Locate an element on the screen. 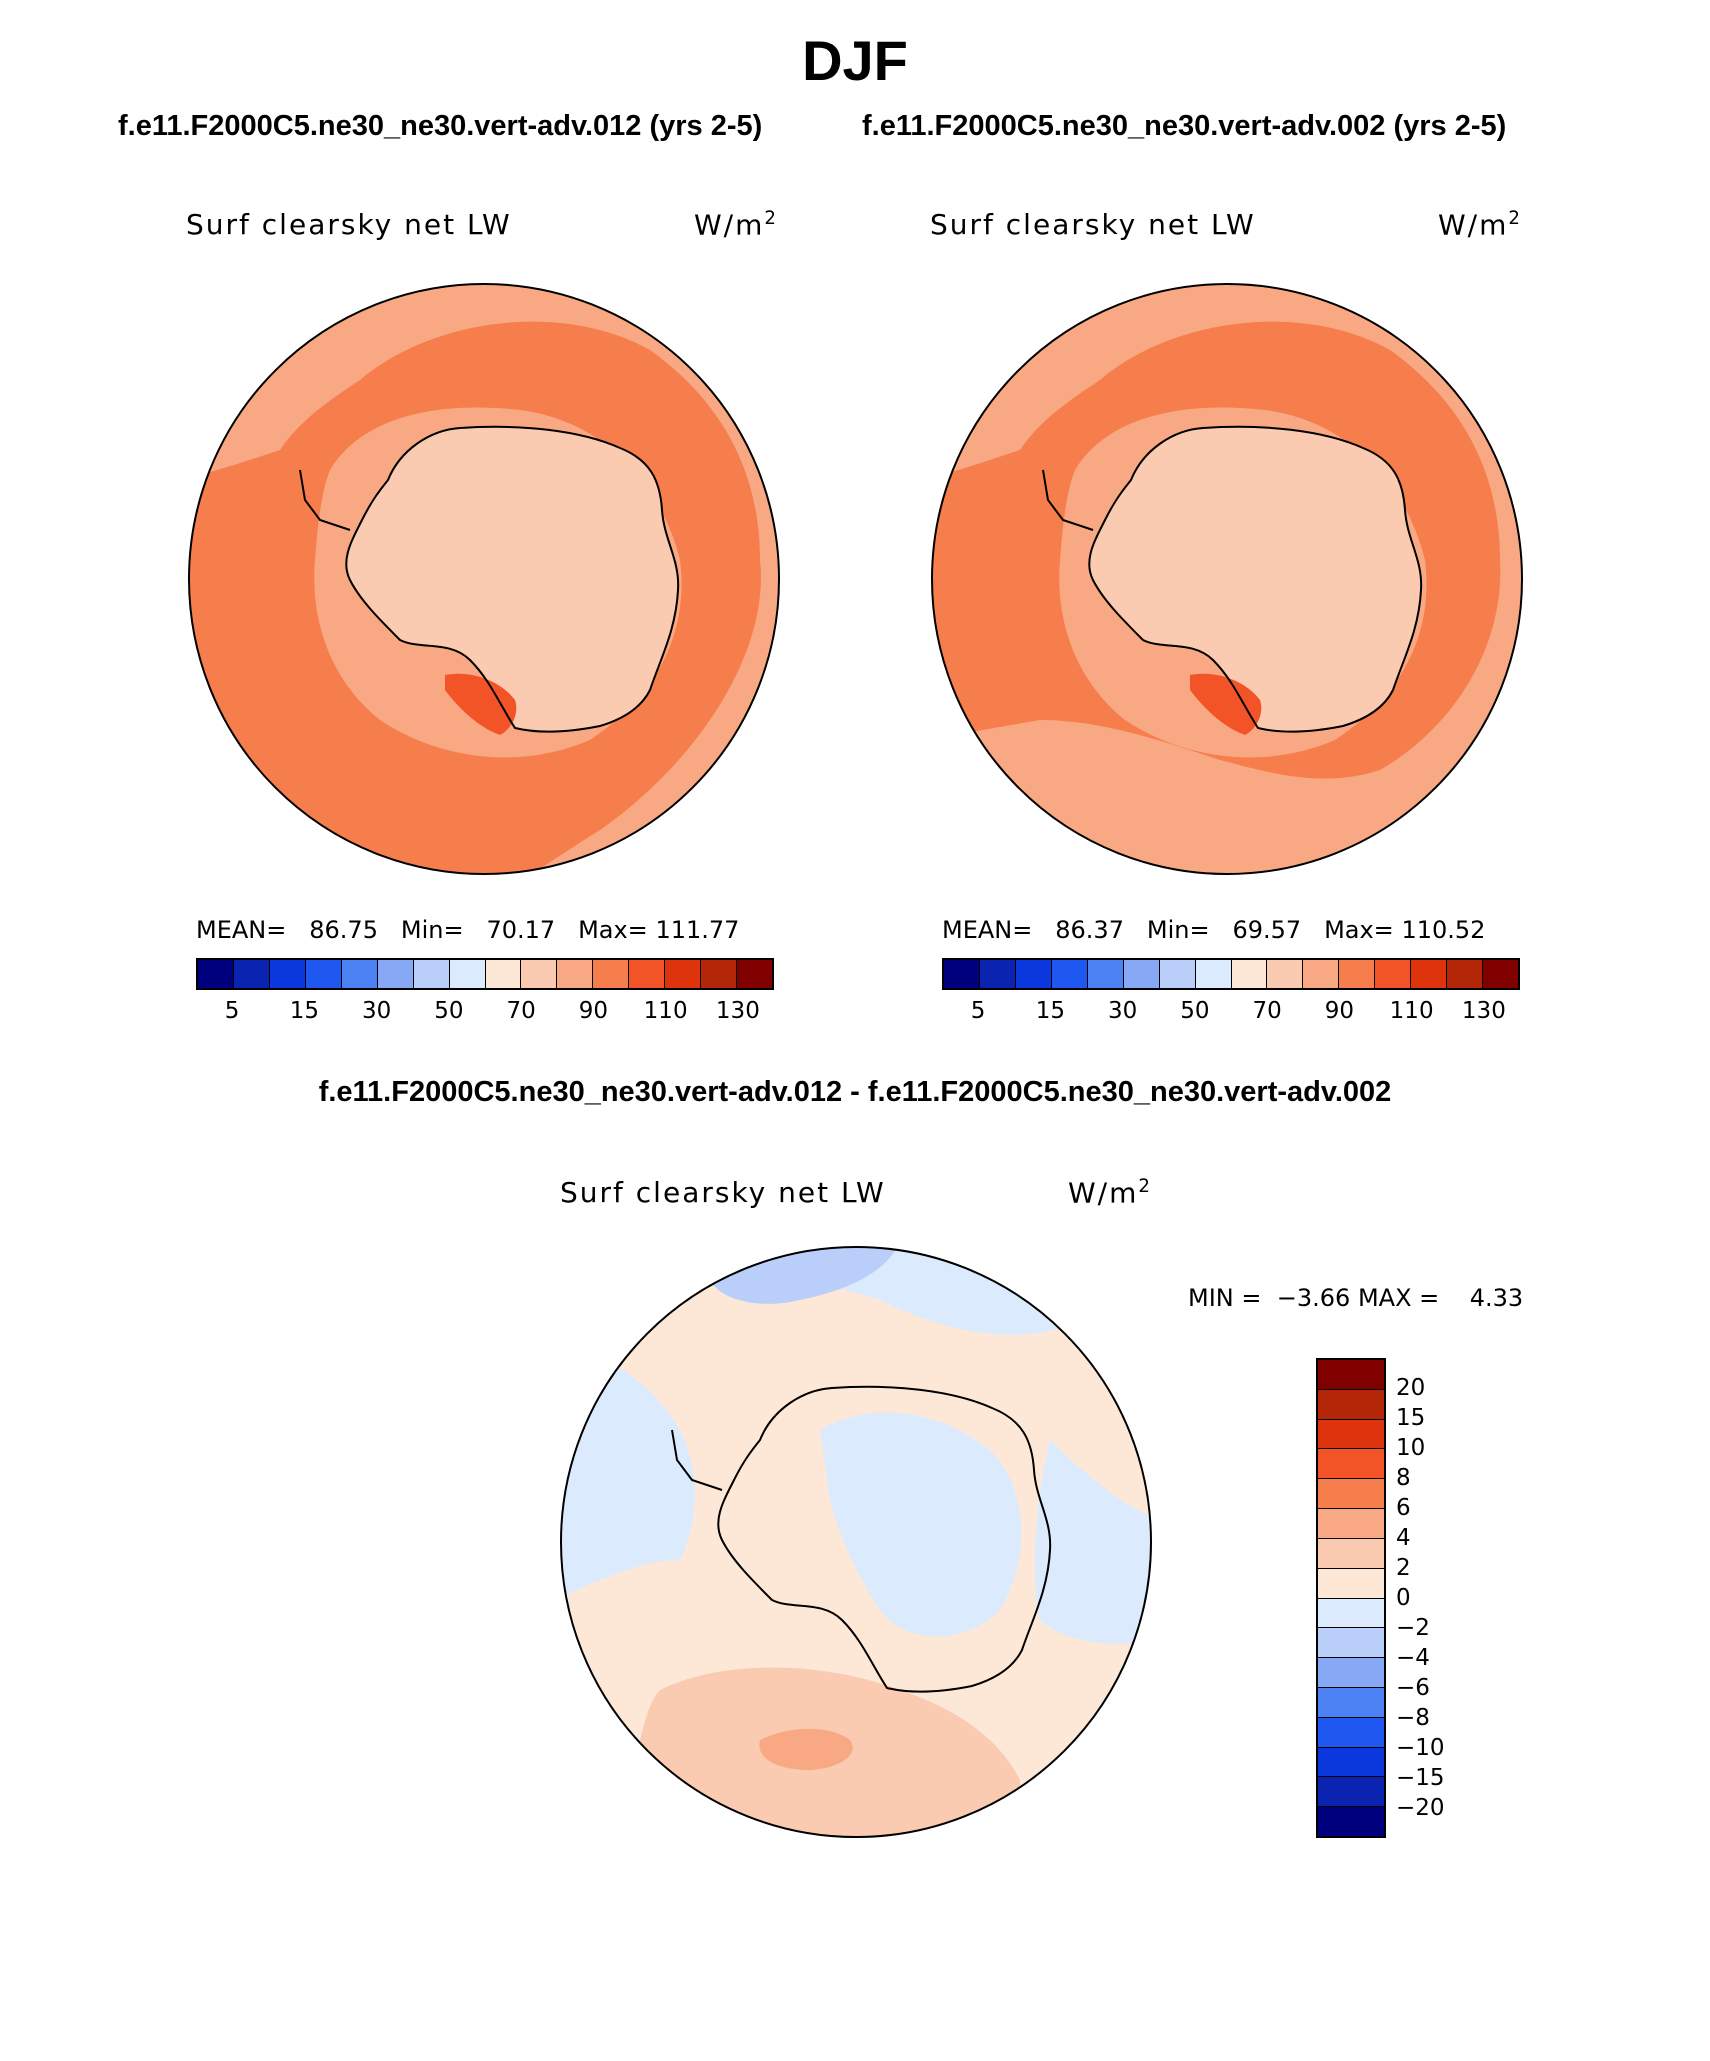 The height and width of the screenshot is (2061, 1710). diff-min-max: MIN = −3.66 MAX = 4.33 is located at coordinates (1356, 1298).